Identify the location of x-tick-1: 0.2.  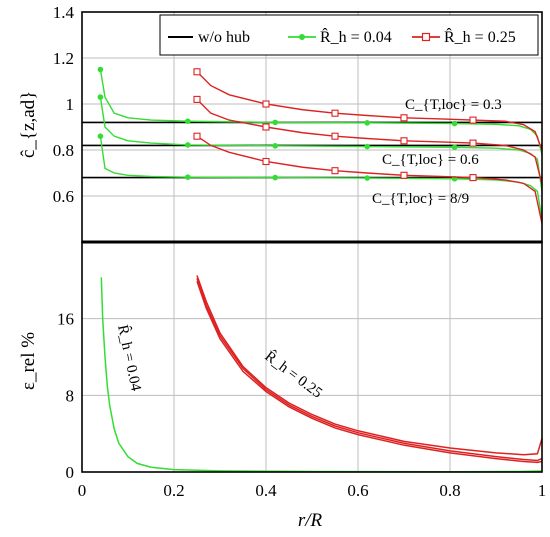
(173, 490).